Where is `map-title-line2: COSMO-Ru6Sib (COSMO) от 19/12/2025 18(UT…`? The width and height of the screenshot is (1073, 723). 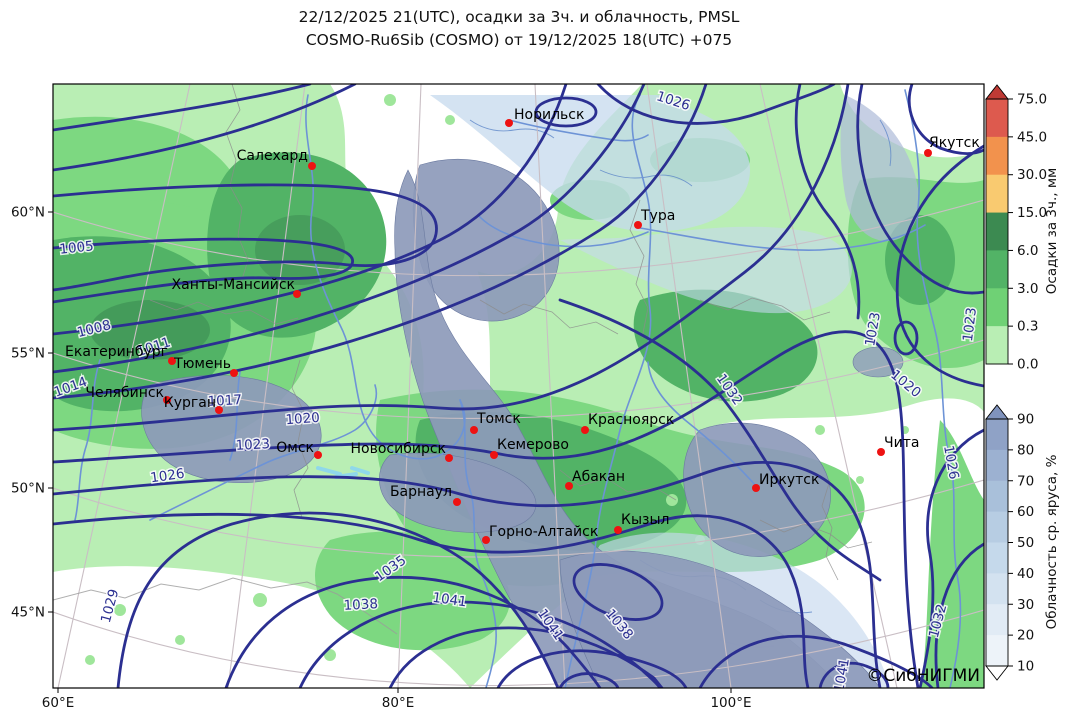
map-title-line2: COSMO-Ru6Sib (COSMO) от 19/12/2025 18(UT… is located at coordinates (519, 40).